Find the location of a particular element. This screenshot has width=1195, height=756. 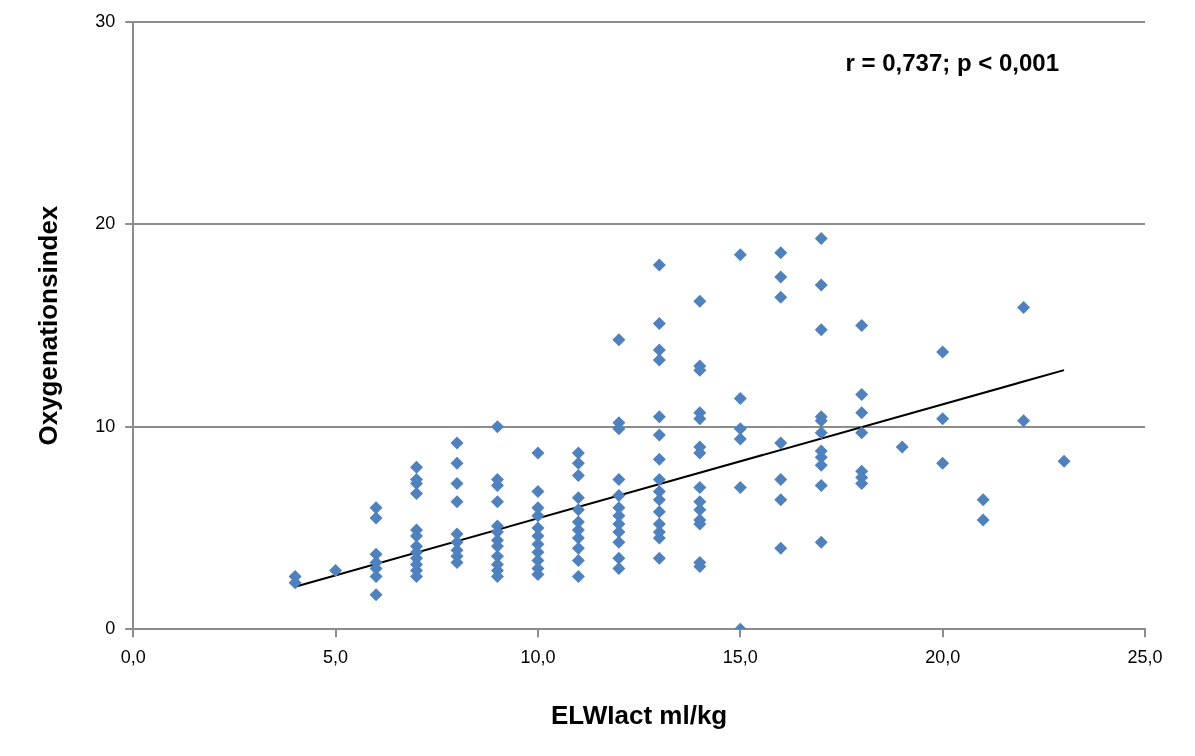

y-tick-label: 20 is located at coordinates (105, 223).